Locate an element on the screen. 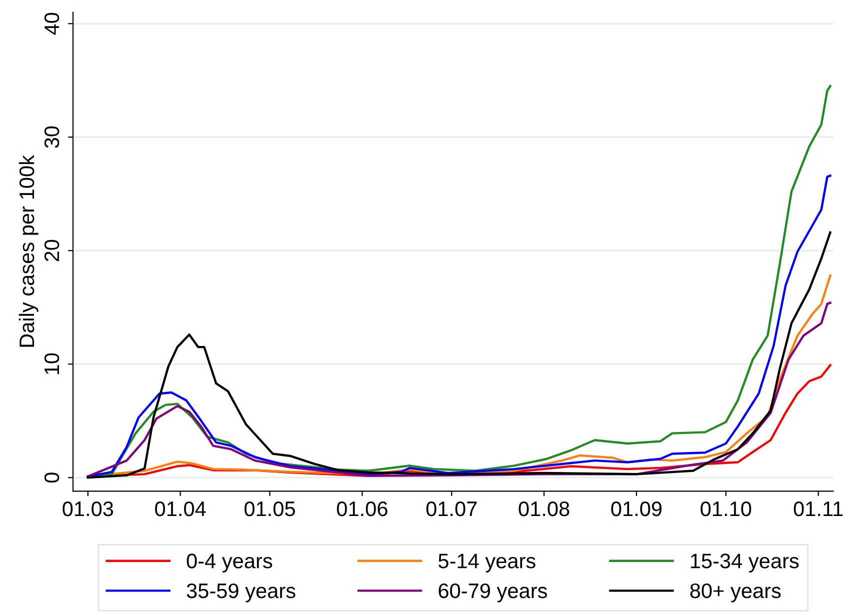 The height and width of the screenshot is (614, 859). y-tick-label: 30 is located at coordinates (52, 137).